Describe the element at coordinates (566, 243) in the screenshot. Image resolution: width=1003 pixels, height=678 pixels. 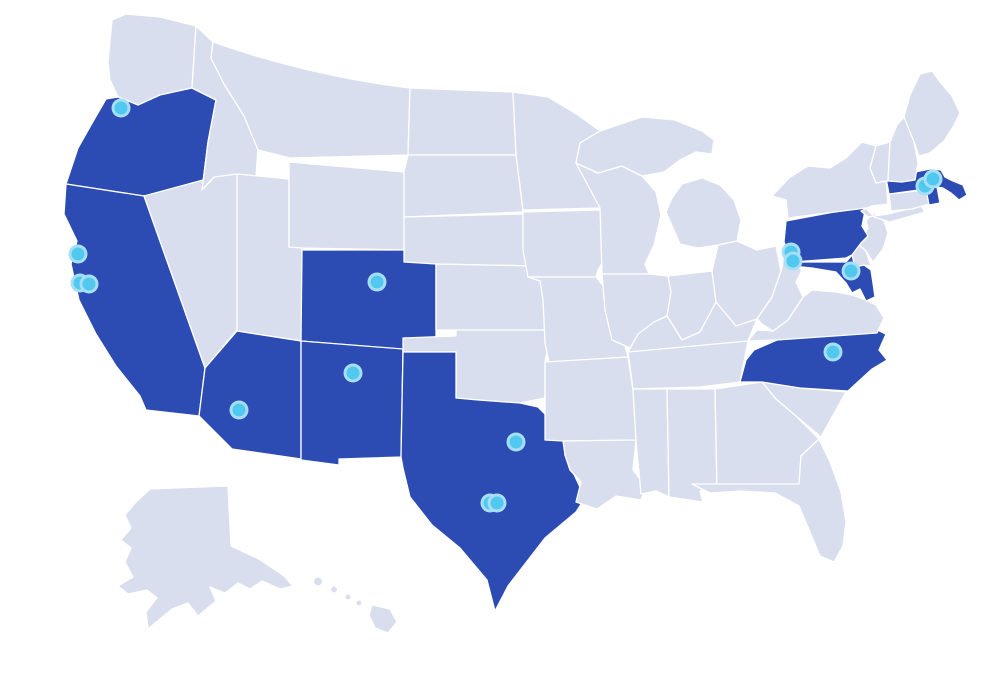
I see `state-ia: Iowa` at that location.